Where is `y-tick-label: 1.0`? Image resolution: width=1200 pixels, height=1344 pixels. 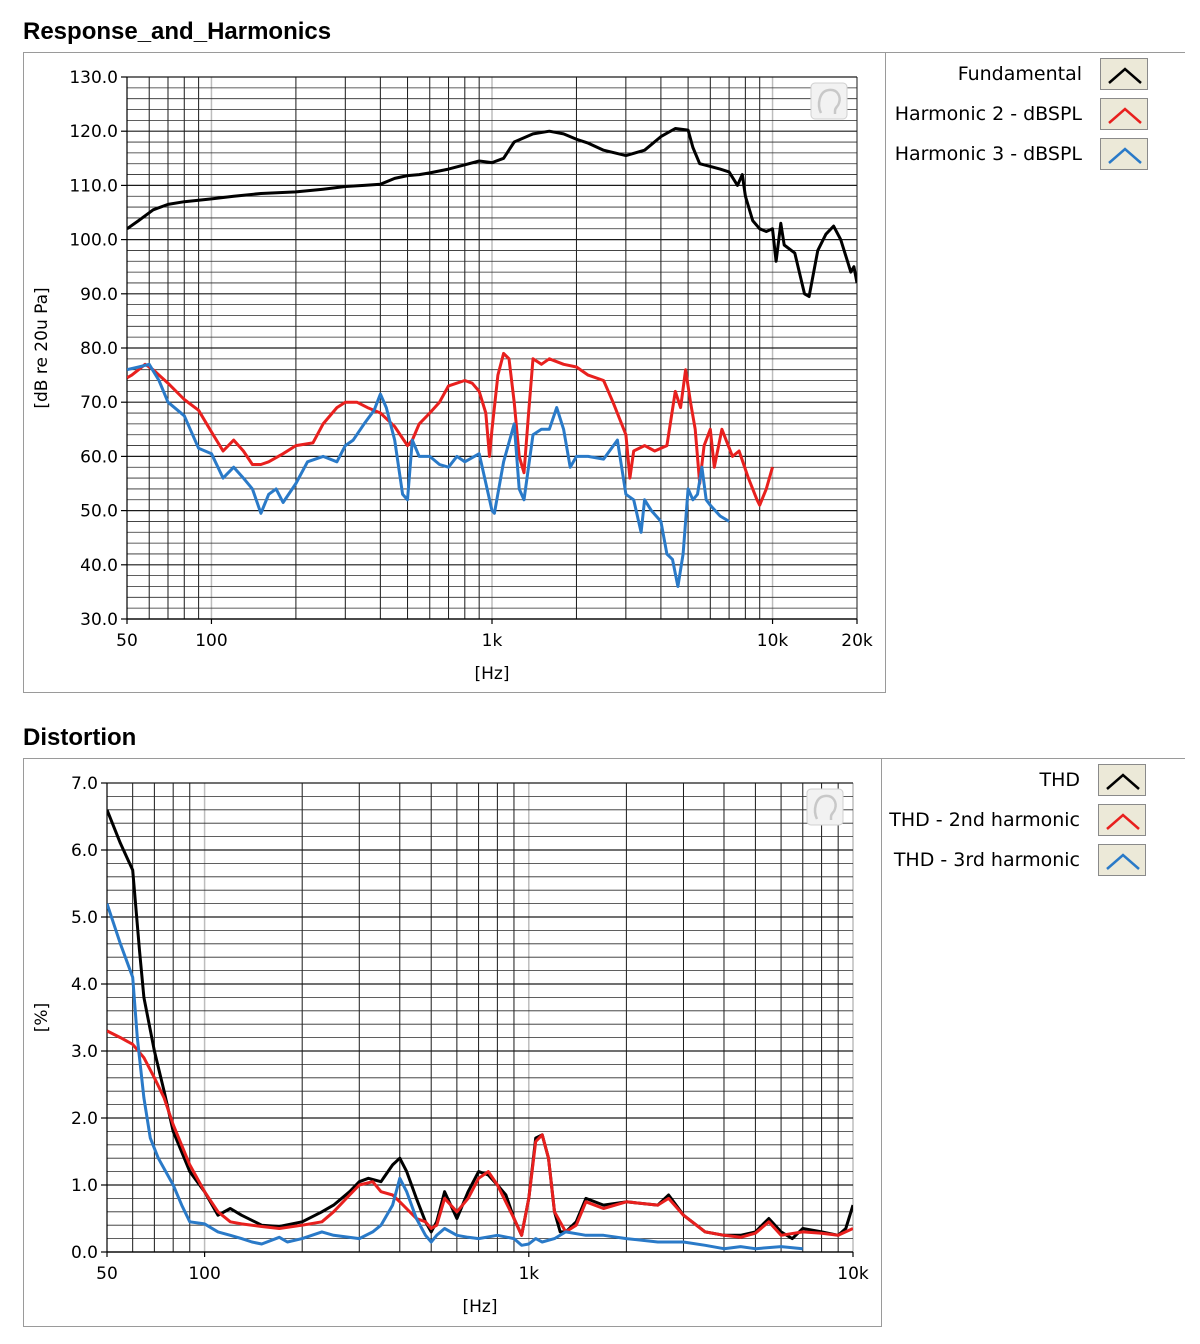 y-tick-label: 1.0 is located at coordinates (84, 1186).